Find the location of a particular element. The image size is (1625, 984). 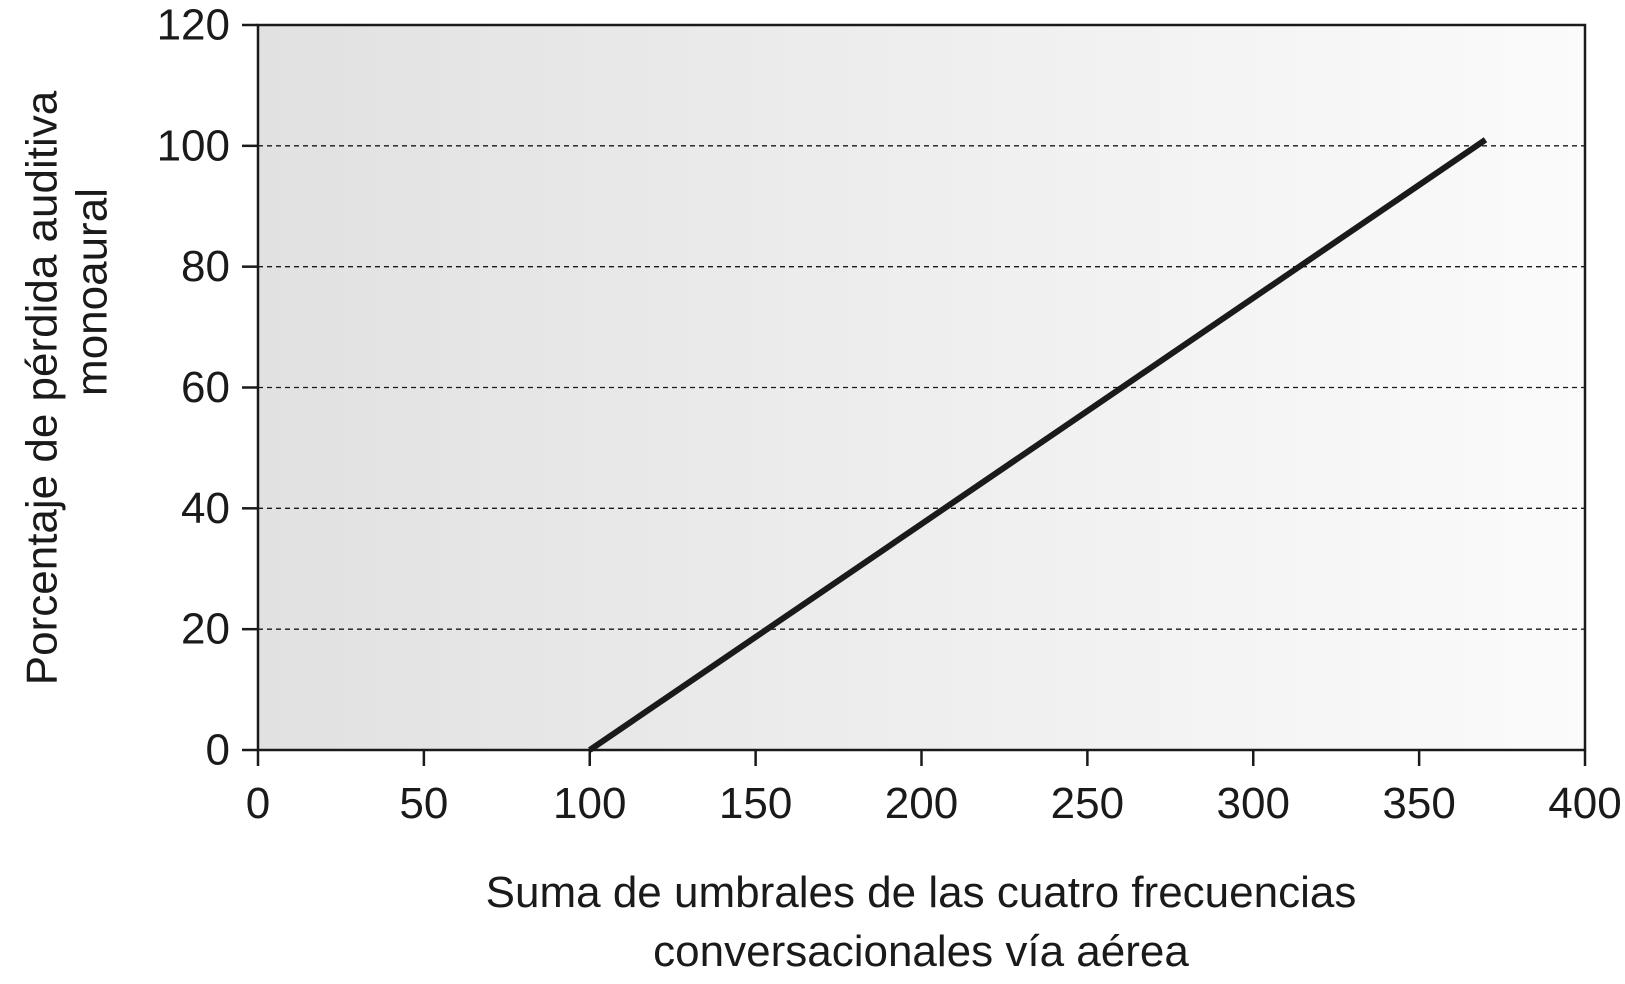

x-tick-label-4: 200 is located at coordinates (921, 803).